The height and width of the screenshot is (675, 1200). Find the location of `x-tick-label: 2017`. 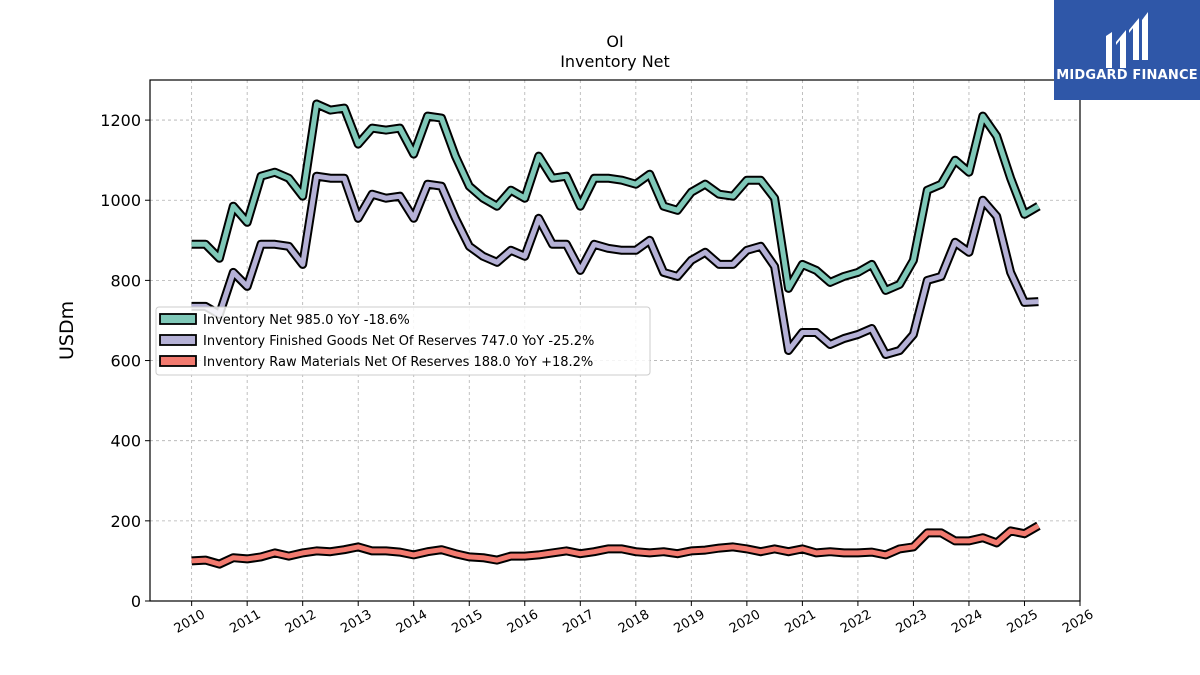

x-tick-label: 2017 is located at coordinates (578, 622).